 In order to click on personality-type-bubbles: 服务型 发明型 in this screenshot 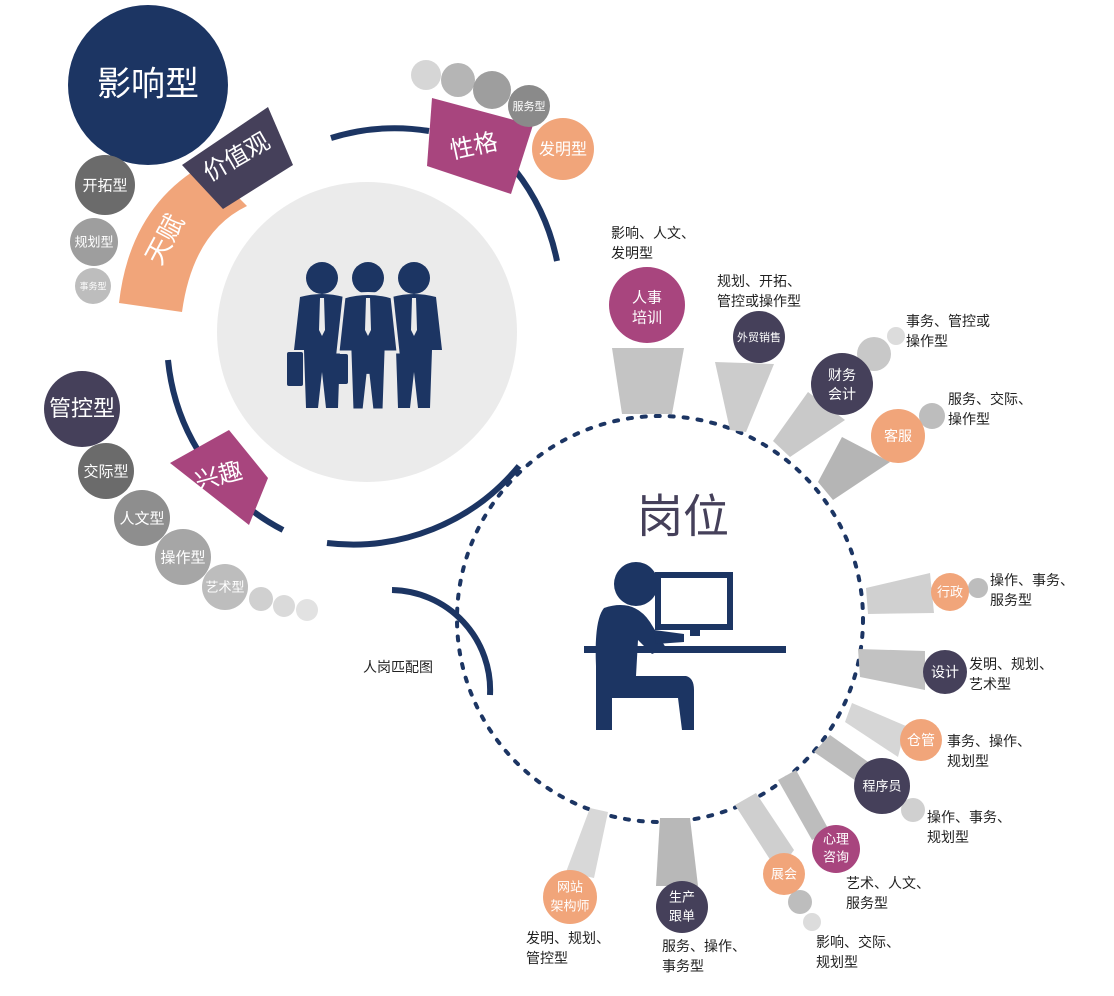, I will do `click(502, 120)`.